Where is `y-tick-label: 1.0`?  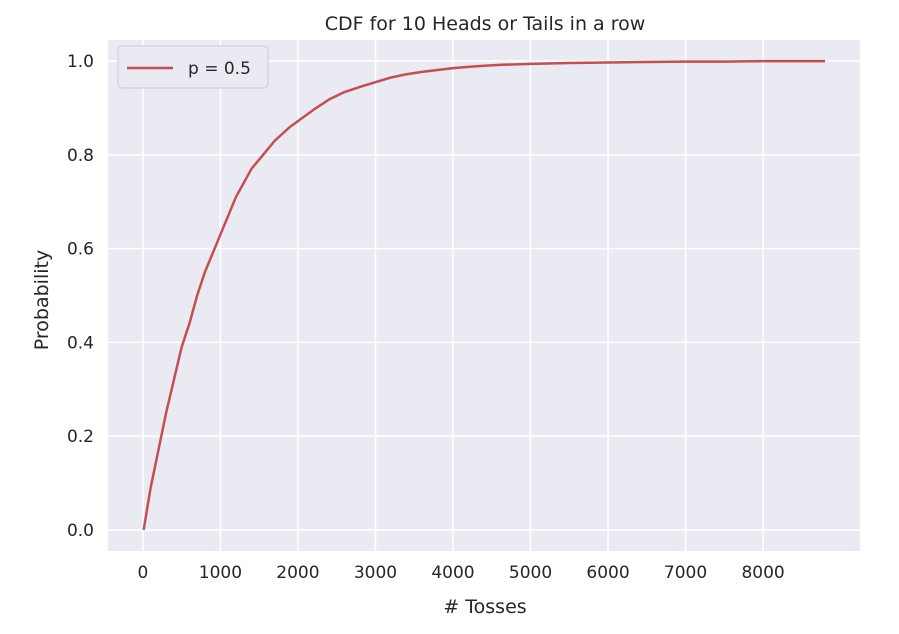 y-tick-label: 1.0 is located at coordinates (80, 62).